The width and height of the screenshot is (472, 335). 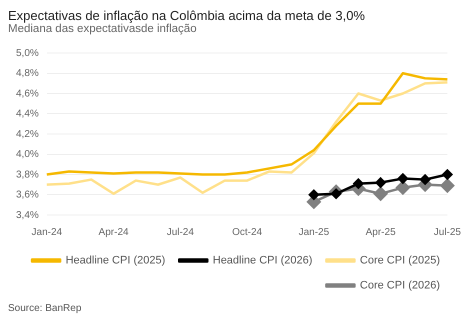 I want to click on y-tick-label: 4,8%, so click(x=27, y=73).